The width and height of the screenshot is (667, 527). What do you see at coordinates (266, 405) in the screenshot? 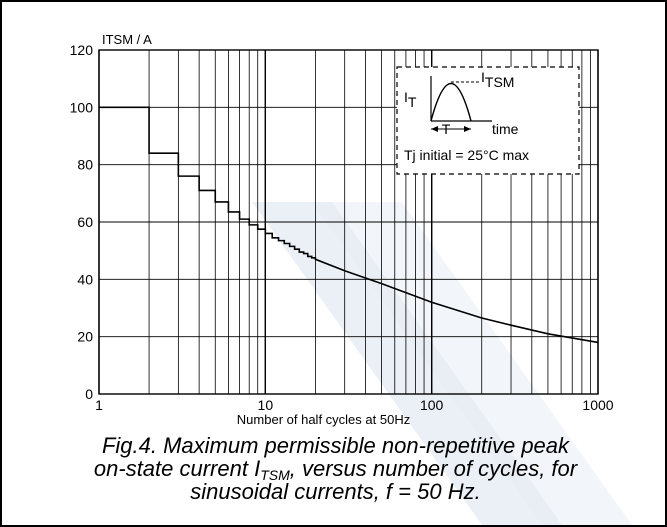
I see `x-tick-label: 10` at bounding box center [266, 405].